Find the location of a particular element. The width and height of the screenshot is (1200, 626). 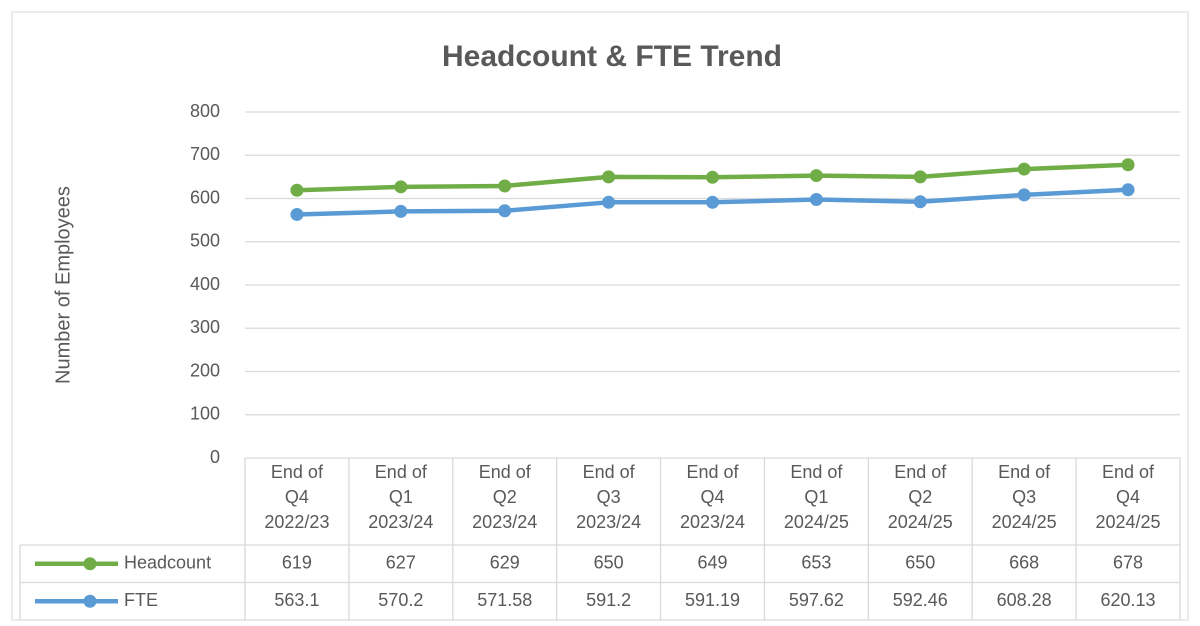

x-tick-label: End of Q4 2024/25 is located at coordinates (1128, 497).